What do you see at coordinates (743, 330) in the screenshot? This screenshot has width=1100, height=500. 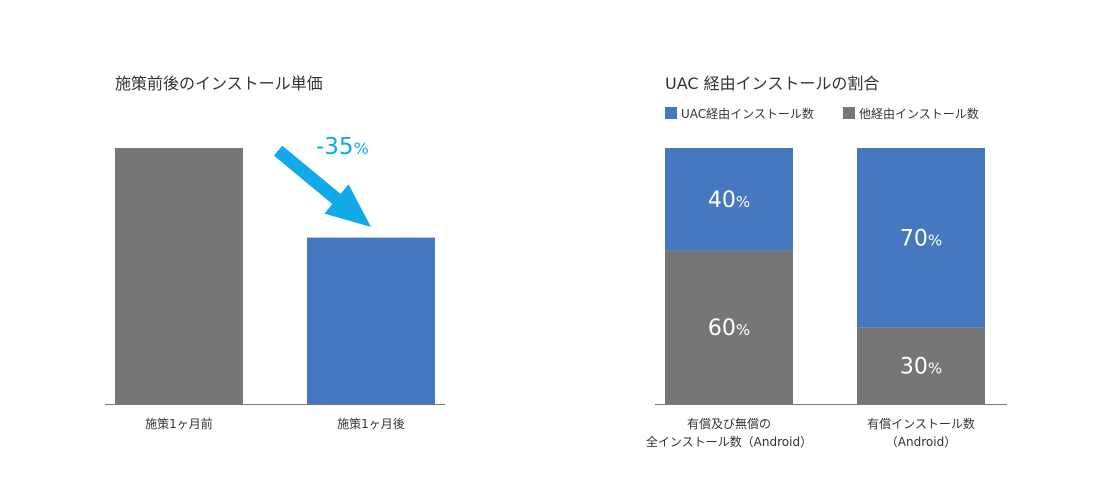 I see `value-label-1-2-unit: %` at bounding box center [743, 330].